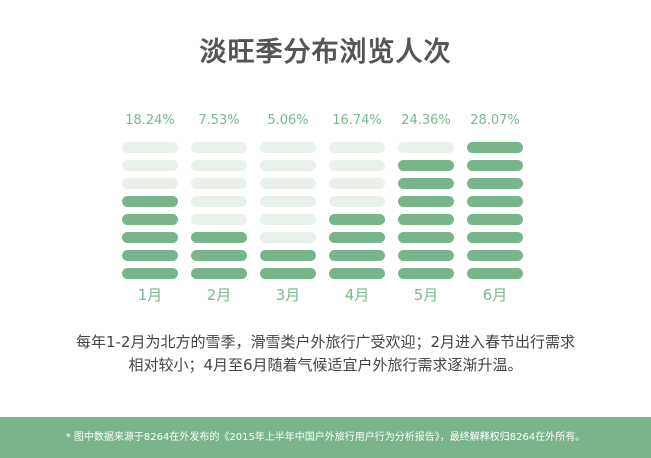 Image resolution: width=651 pixels, height=458 pixels. What do you see at coordinates (495, 295) in the screenshot?
I see `category-label-6: 6月` at bounding box center [495, 295].